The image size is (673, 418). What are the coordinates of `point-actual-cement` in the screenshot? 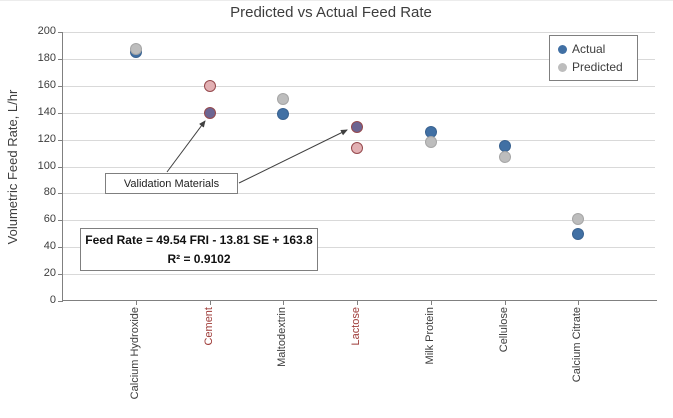 It's located at (209, 112).